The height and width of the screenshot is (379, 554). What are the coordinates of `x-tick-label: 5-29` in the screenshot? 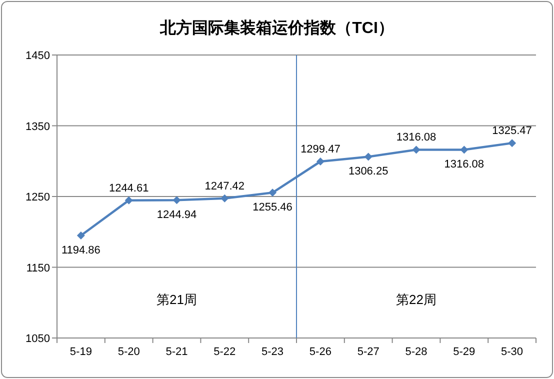 It's located at (464, 352).